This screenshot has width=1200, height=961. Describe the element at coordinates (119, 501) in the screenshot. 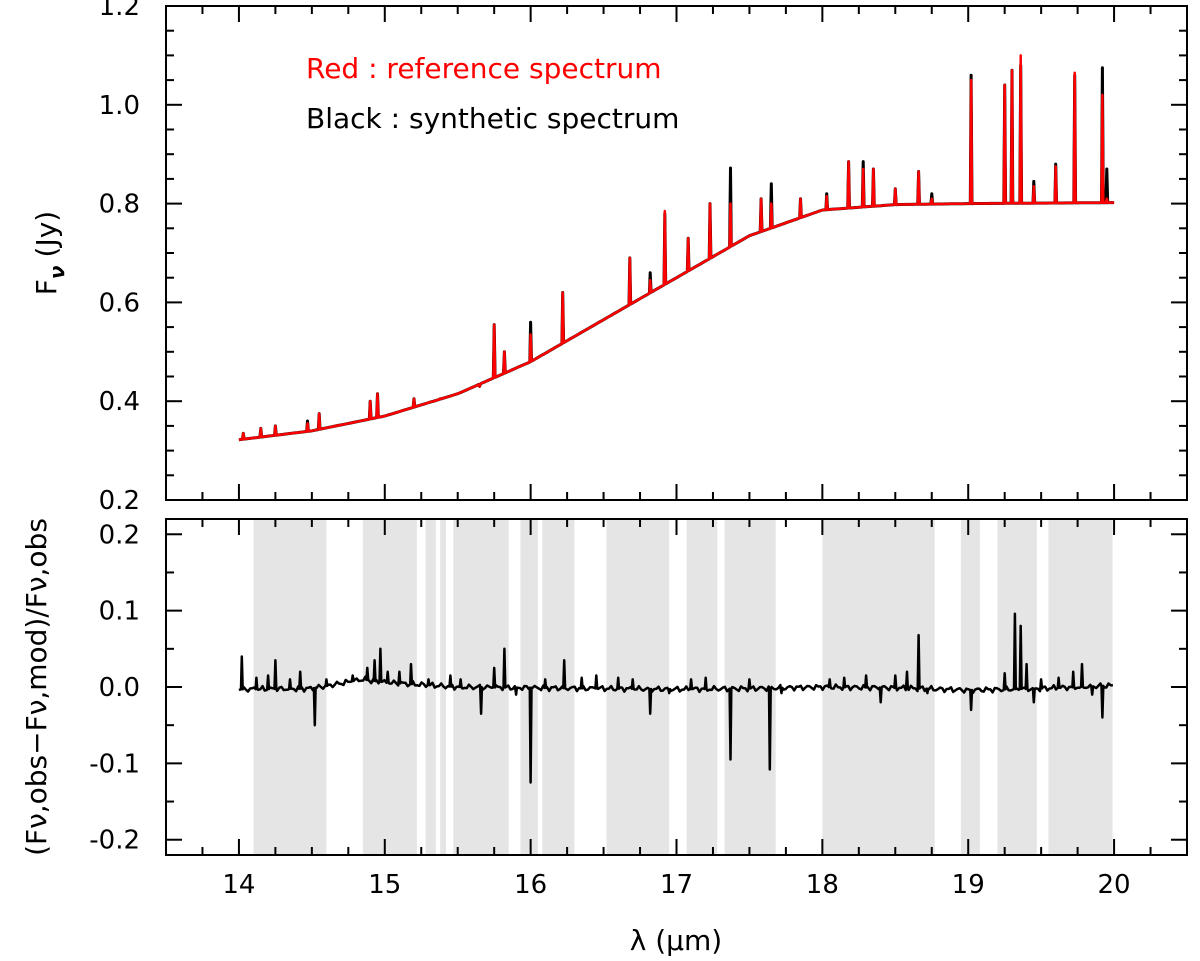

I see `top-y-tick-label: 0.2` at that location.